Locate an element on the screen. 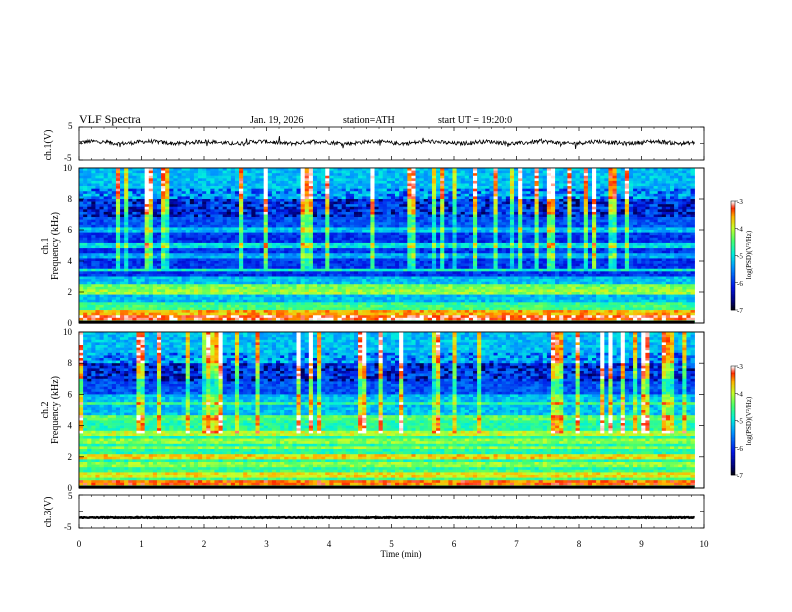 This screenshot has width=792, height=612. figure-title: VLF Spectra is located at coordinates (110, 119).